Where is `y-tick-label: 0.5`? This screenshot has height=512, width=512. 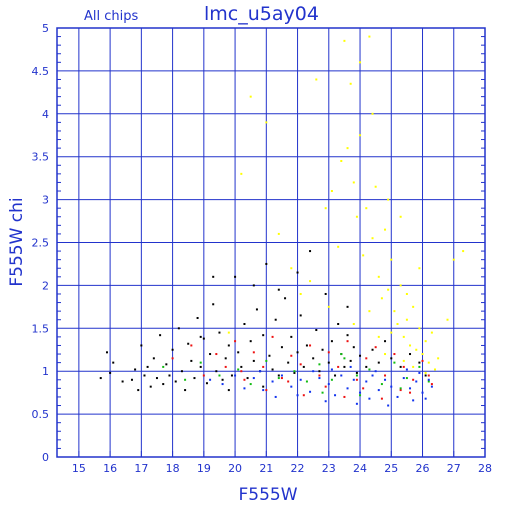
y-tick-label: 0.5 is located at coordinates (41, 414).